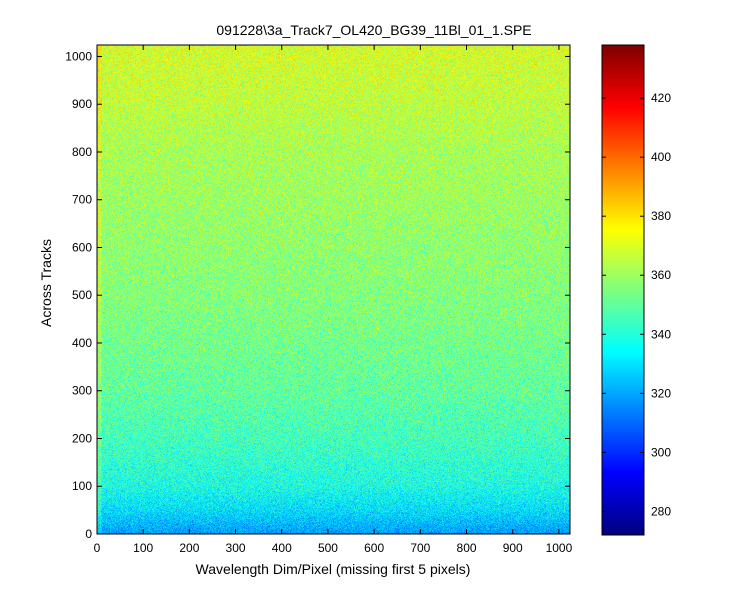  What do you see at coordinates (88, 534) in the screenshot?
I see `y-tick-label: 0` at bounding box center [88, 534].